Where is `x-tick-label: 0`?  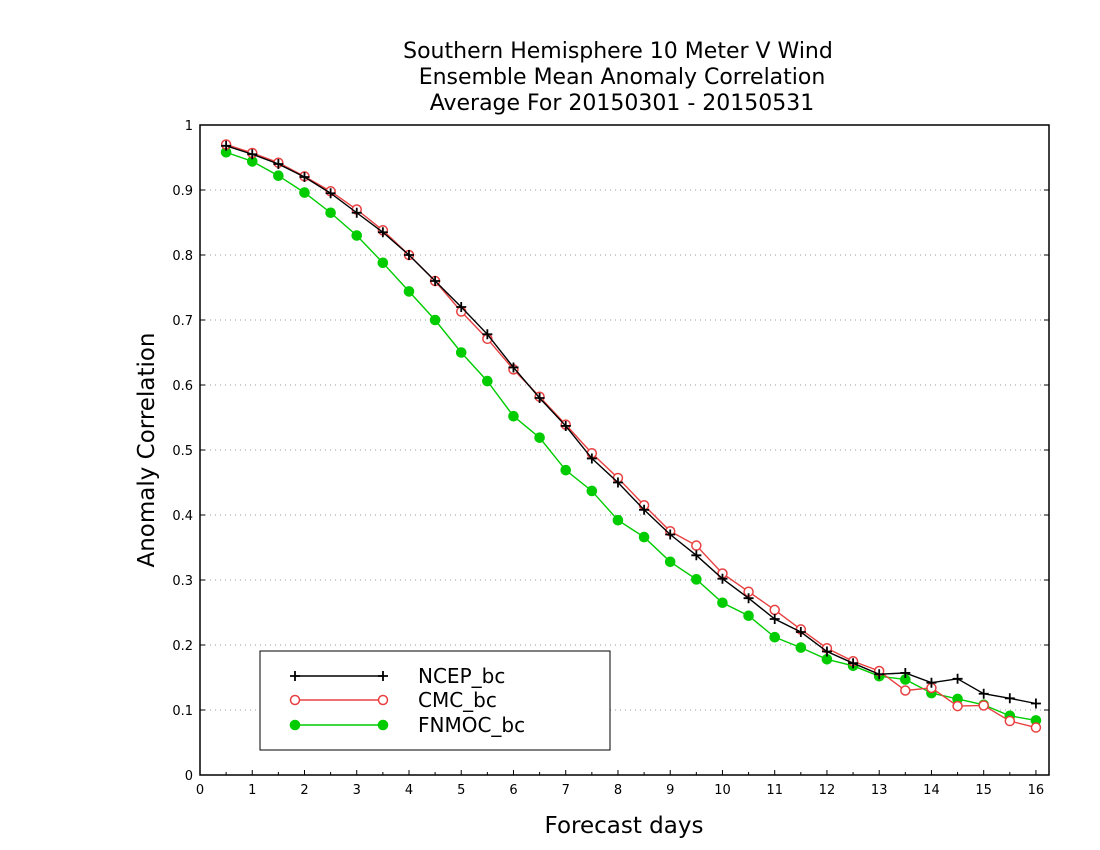 x-tick-label: 0 is located at coordinates (200, 790).